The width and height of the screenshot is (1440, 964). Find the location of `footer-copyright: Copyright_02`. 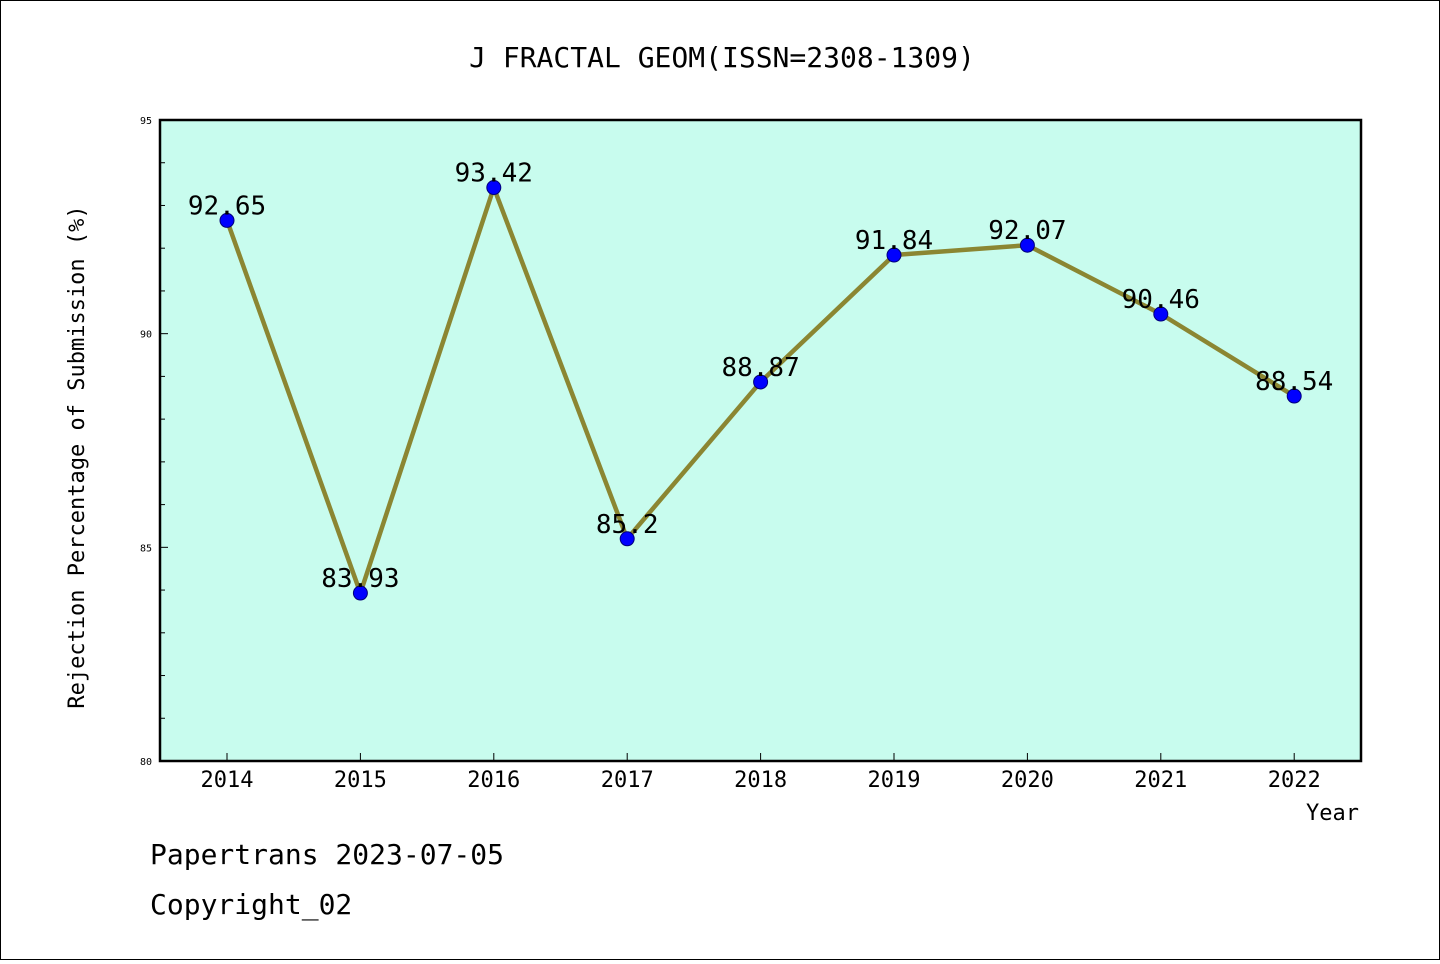

footer-copyright: Copyright_02 is located at coordinates (251, 905).